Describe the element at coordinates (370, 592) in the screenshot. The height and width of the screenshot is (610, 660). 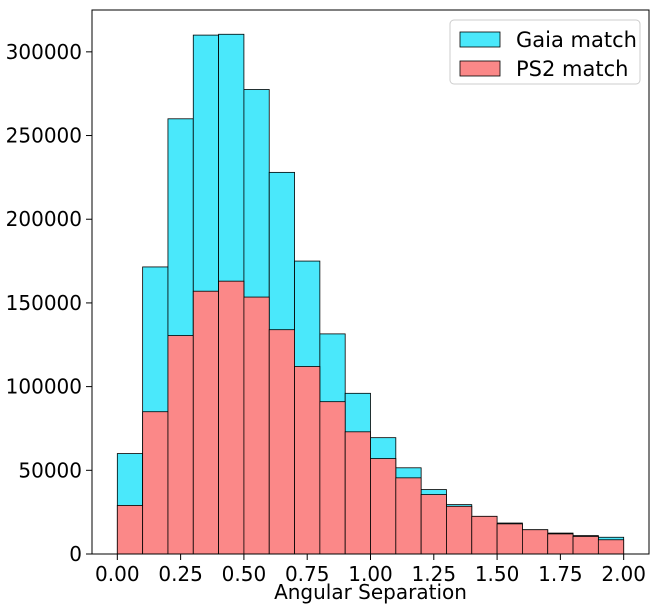
I see `x-axis-label: Angular Separation` at that location.